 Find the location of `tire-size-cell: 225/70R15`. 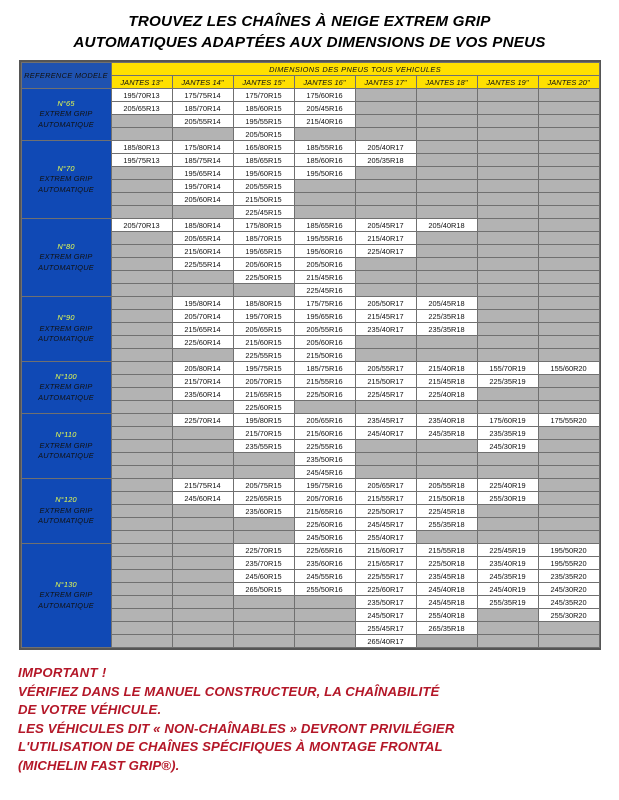

tire-size-cell: 225/70R15 is located at coordinates (263, 550).